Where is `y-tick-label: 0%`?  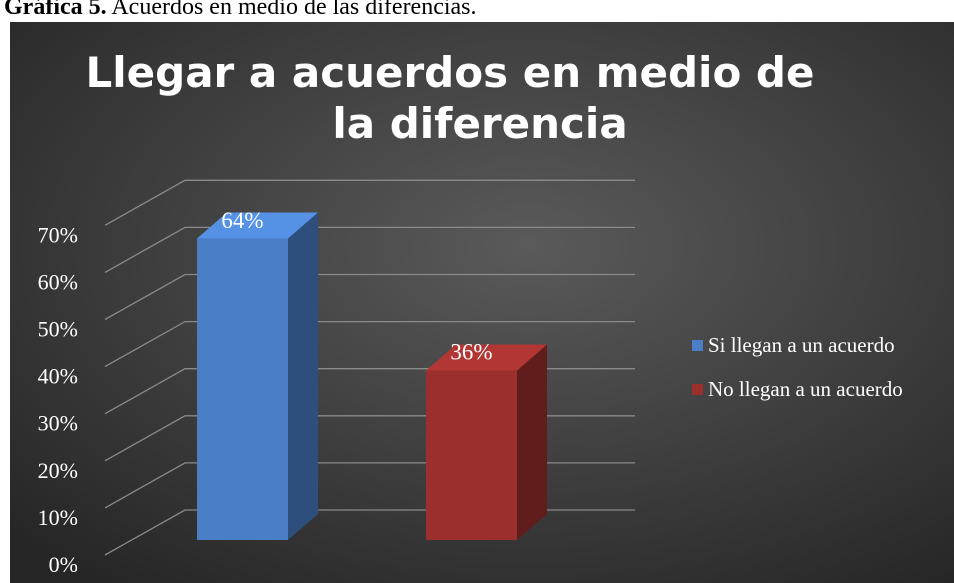 y-tick-label: 0% is located at coordinates (63, 564).